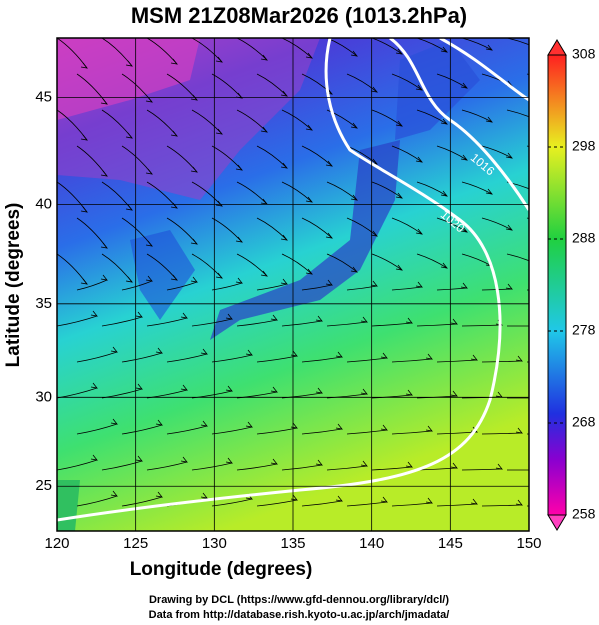 The image size is (599, 625). What do you see at coordinates (437, 90) in the screenshot?
I see `land` at bounding box center [437, 90].